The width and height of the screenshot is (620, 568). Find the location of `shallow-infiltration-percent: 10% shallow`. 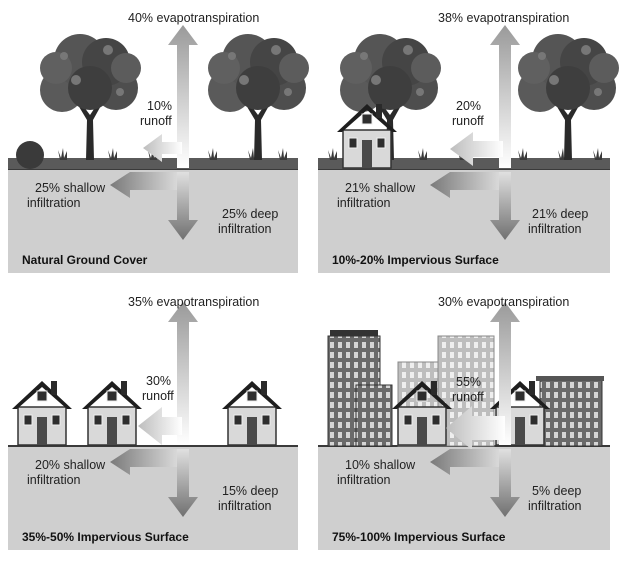

shallow-infiltration-percent: 10% shallow is located at coordinates (380, 465).